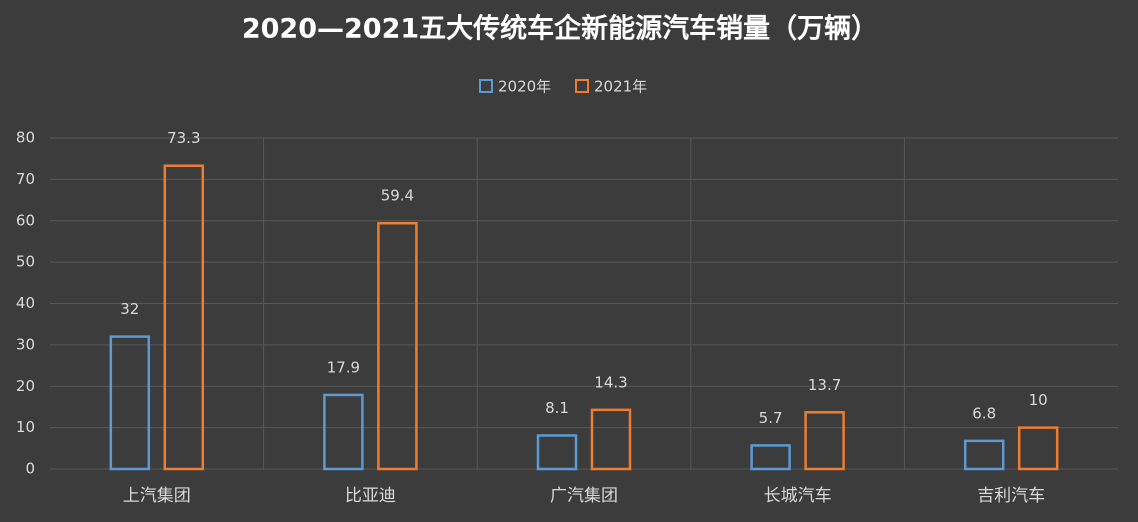  Describe the element at coordinates (620, 87) in the screenshot. I see `legend-label: 2021年` at that location.